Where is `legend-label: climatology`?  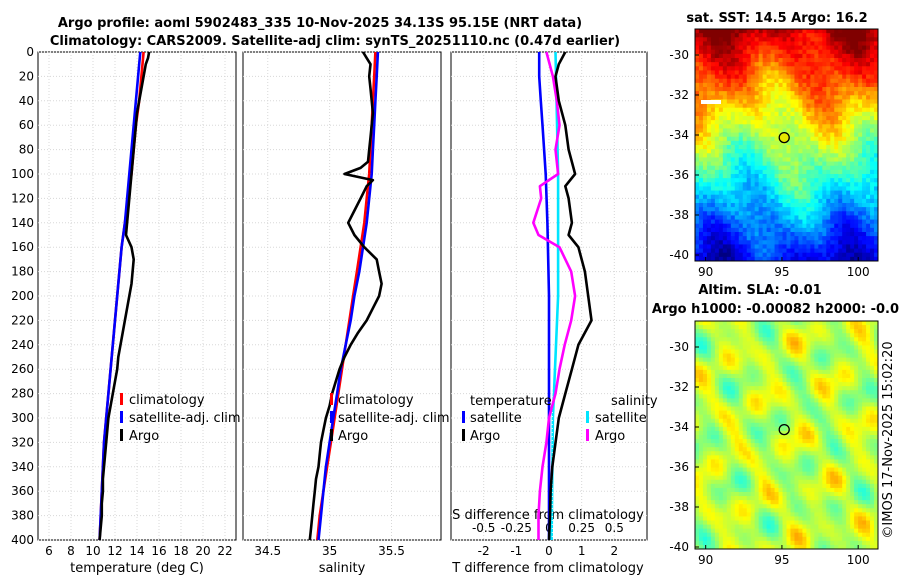
legend-label: climatology is located at coordinates (167, 400).